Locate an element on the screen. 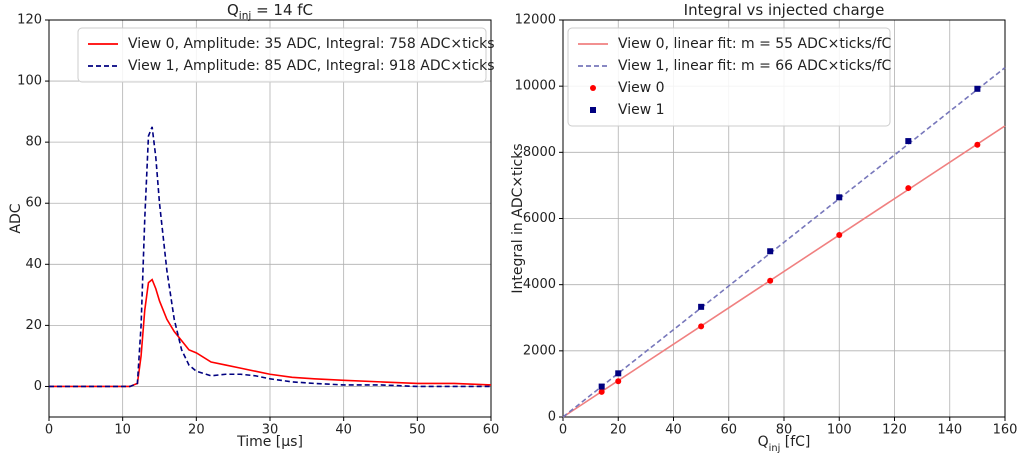  x-axis-label-part: [fC] is located at coordinates (795, 442).